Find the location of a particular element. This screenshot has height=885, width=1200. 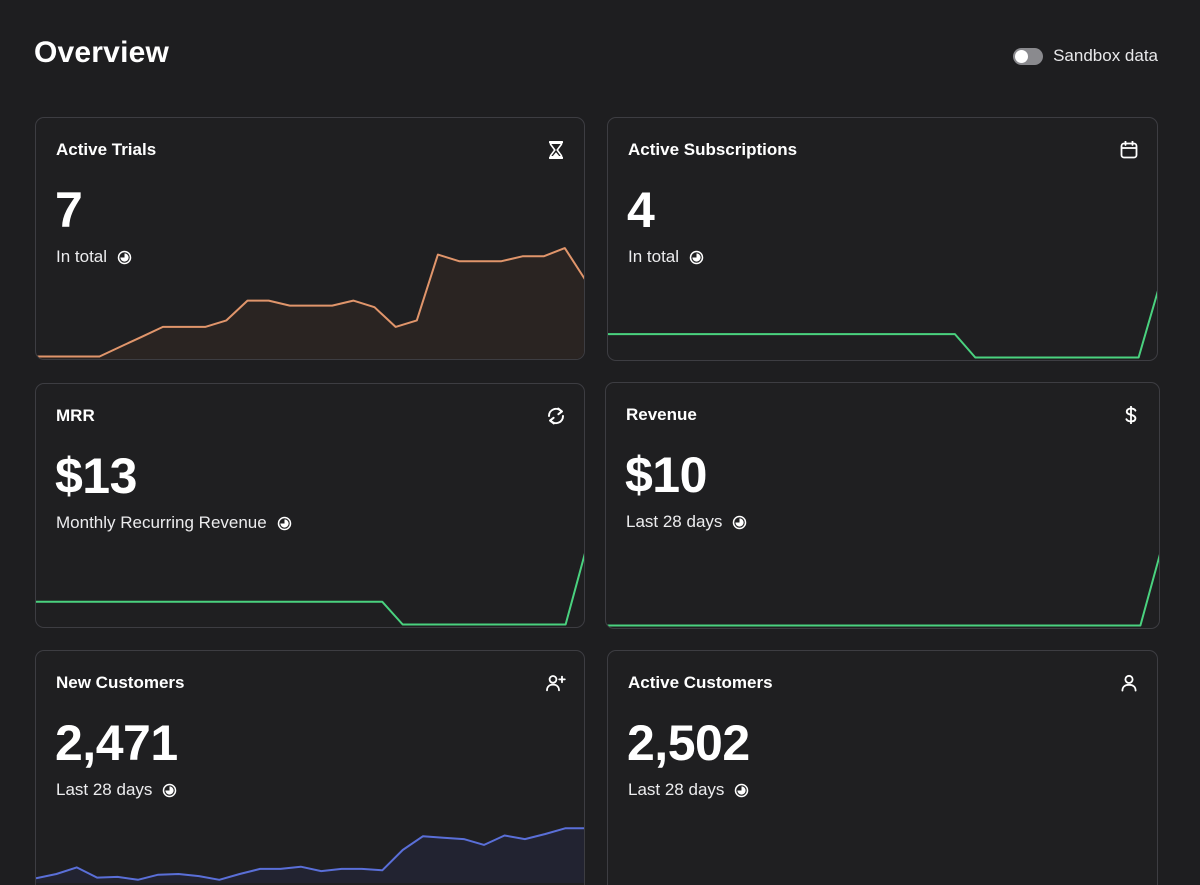

active-subscriptions-card: Active Subscriptions 4 In total is located at coordinates (882, 239).